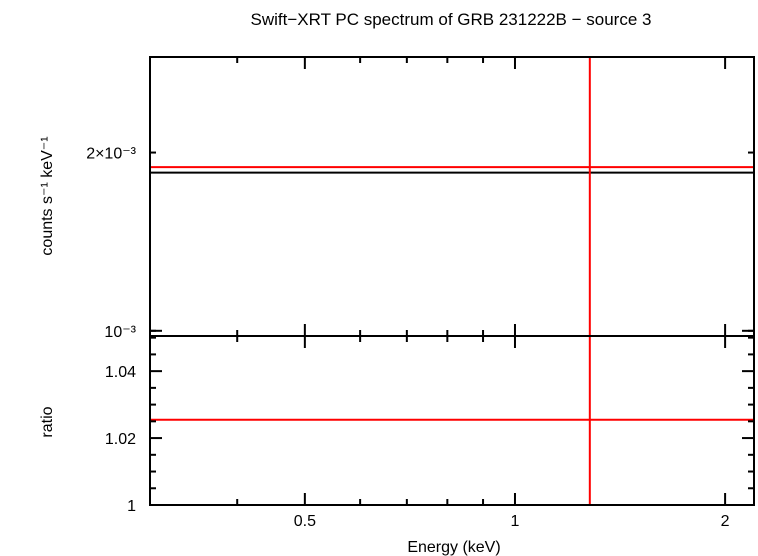 The width and height of the screenshot is (758, 556). Describe the element at coordinates (120, 372) in the screenshot. I see `ratio-y-tick-label: 1.04` at that location.